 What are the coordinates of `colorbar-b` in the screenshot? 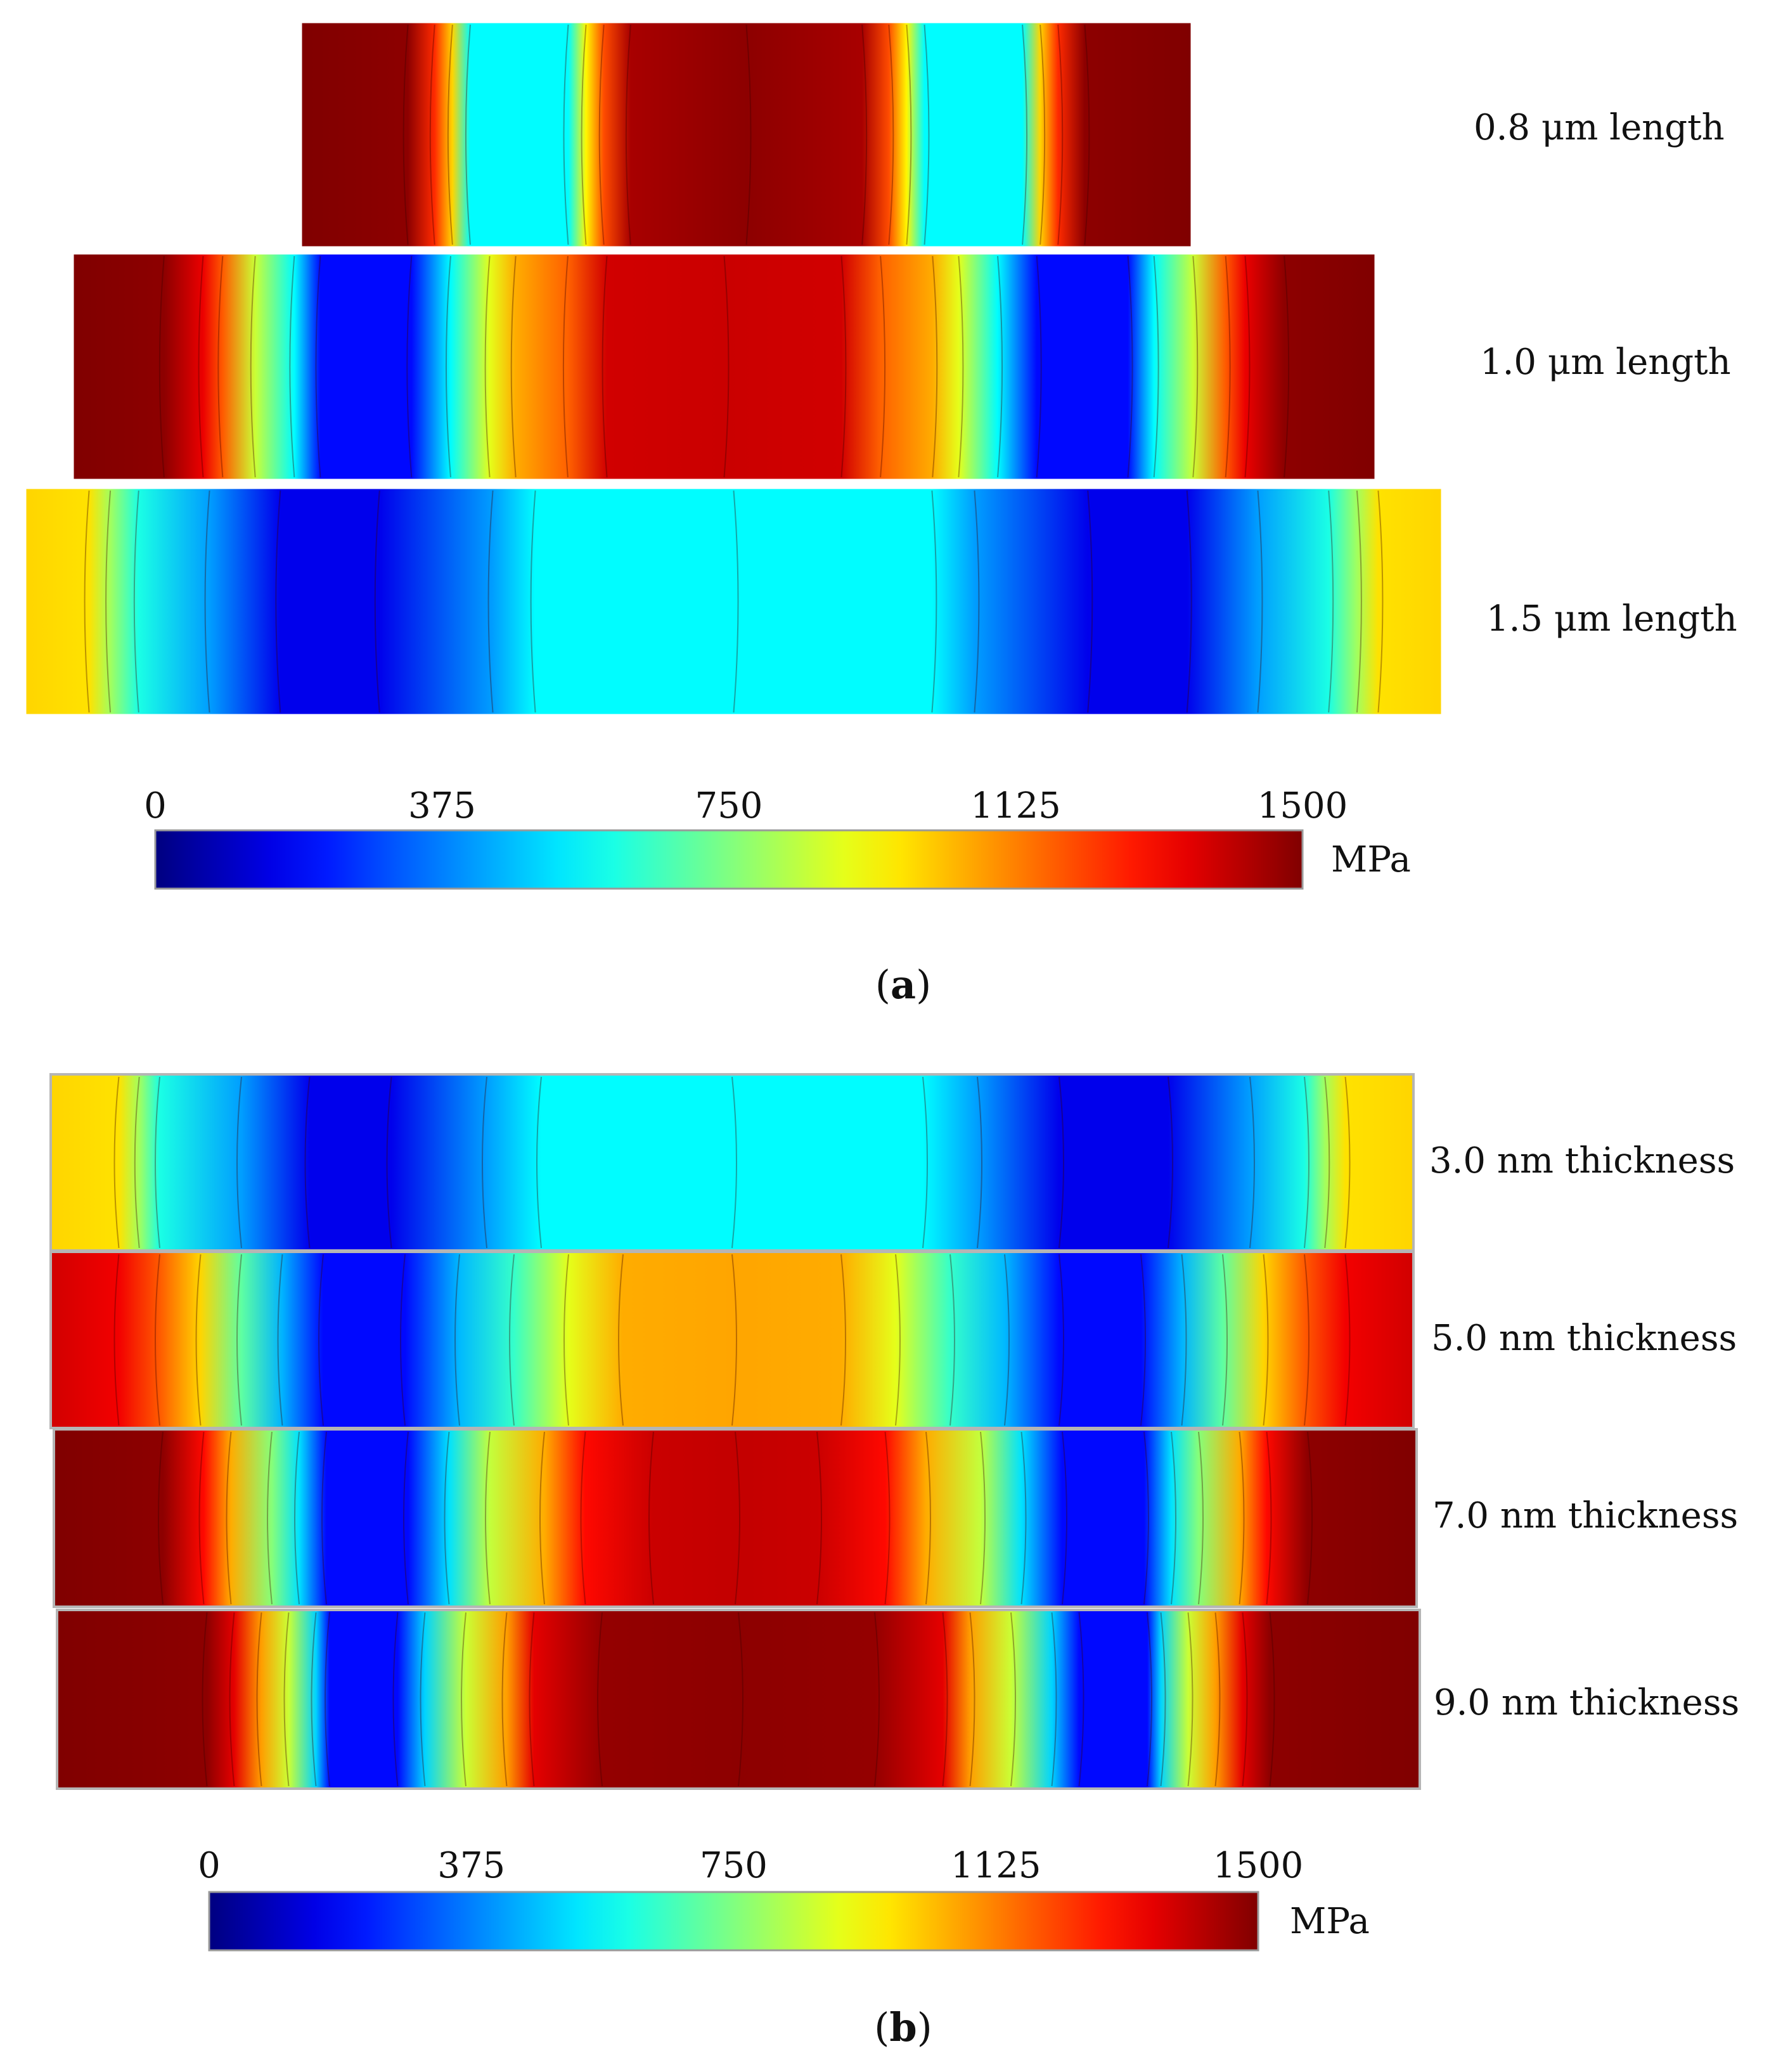 It's located at (733, 1921).